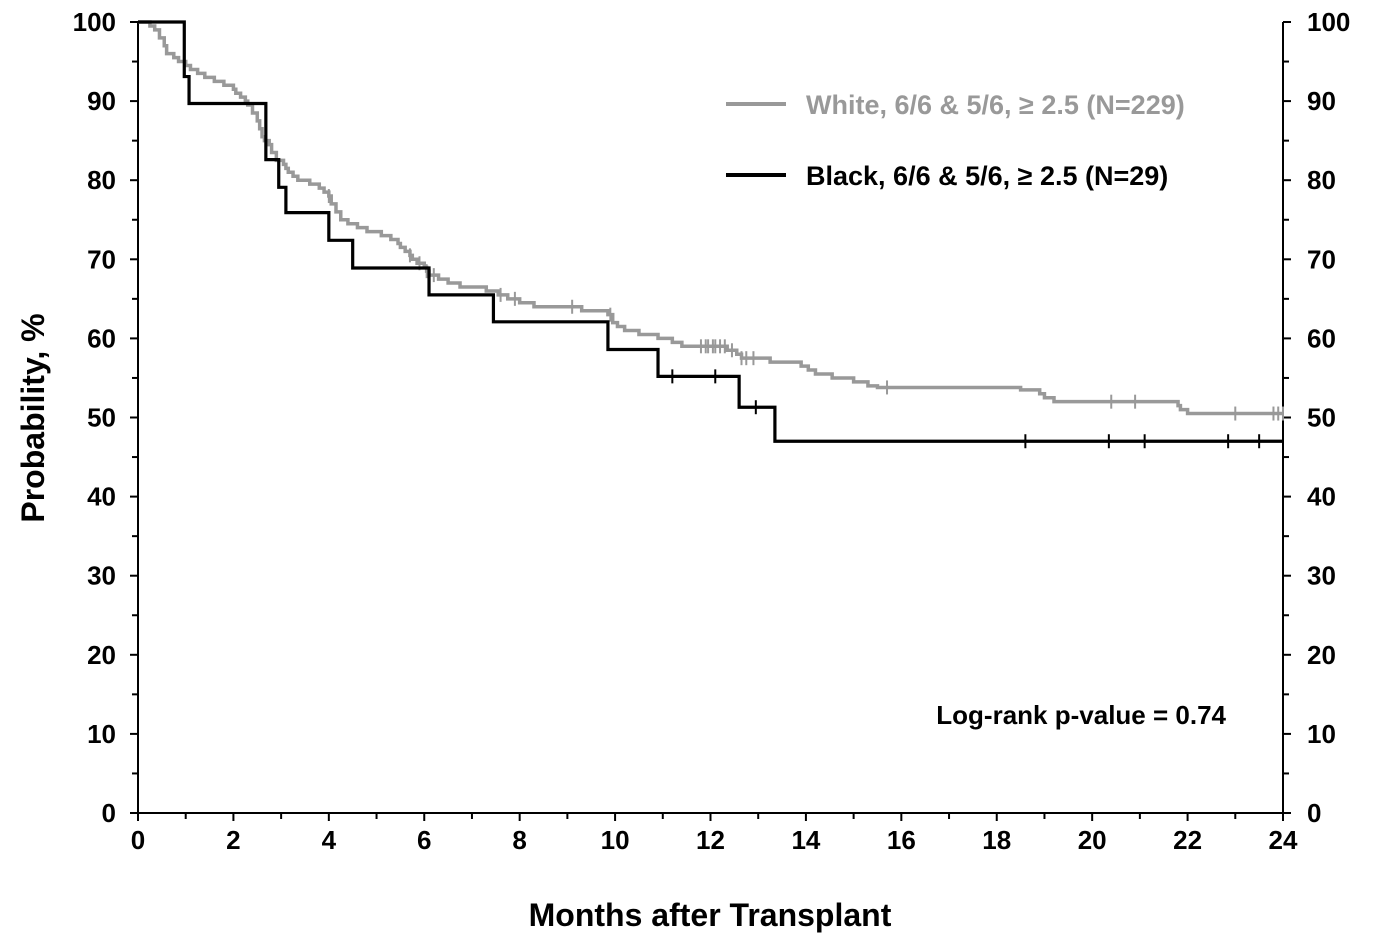 This screenshot has width=1378, height=935. Describe the element at coordinates (101, 259) in the screenshot. I see `y-tick-label-left: 70` at that location.